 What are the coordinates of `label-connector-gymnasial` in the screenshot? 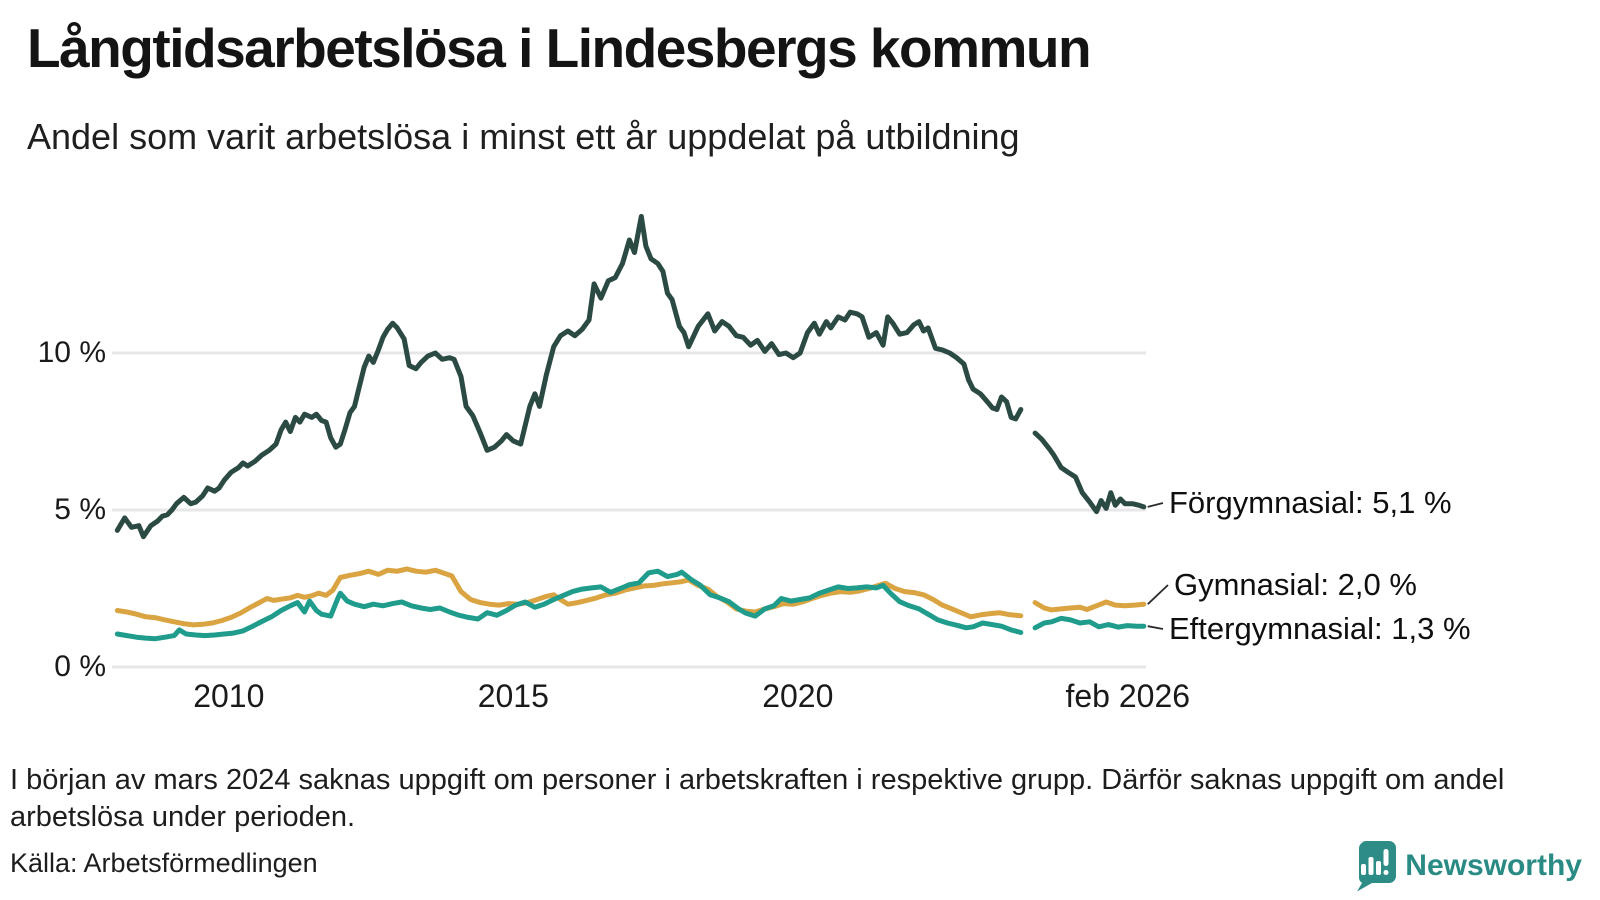 It's located at (1158, 594).